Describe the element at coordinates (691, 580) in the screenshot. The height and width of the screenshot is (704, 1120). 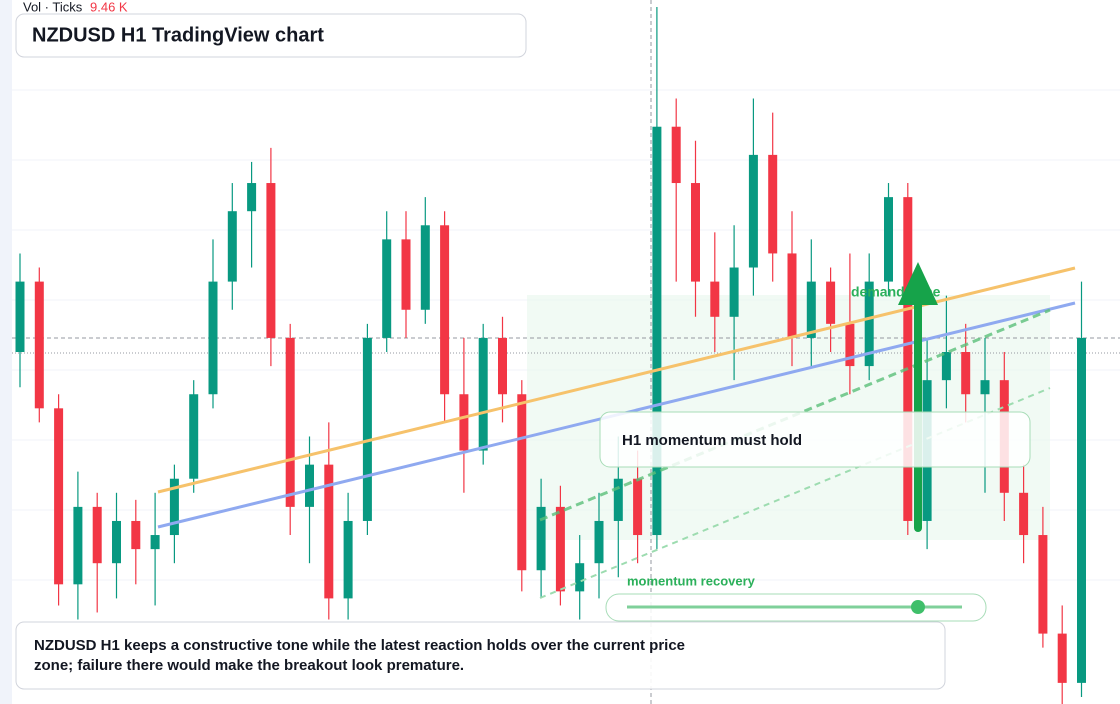
I see `slider-label: momentum recovery` at that location.